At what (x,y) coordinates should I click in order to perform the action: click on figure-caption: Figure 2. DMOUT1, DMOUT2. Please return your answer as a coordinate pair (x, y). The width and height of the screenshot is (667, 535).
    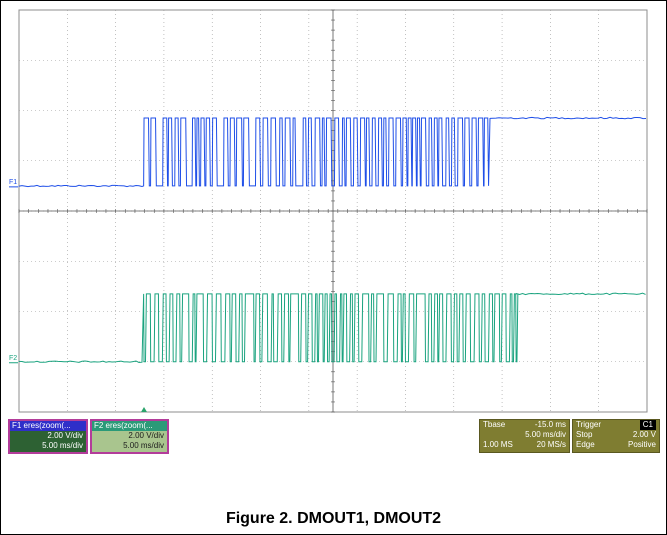
    Looking at the image, I should click on (333, 518).